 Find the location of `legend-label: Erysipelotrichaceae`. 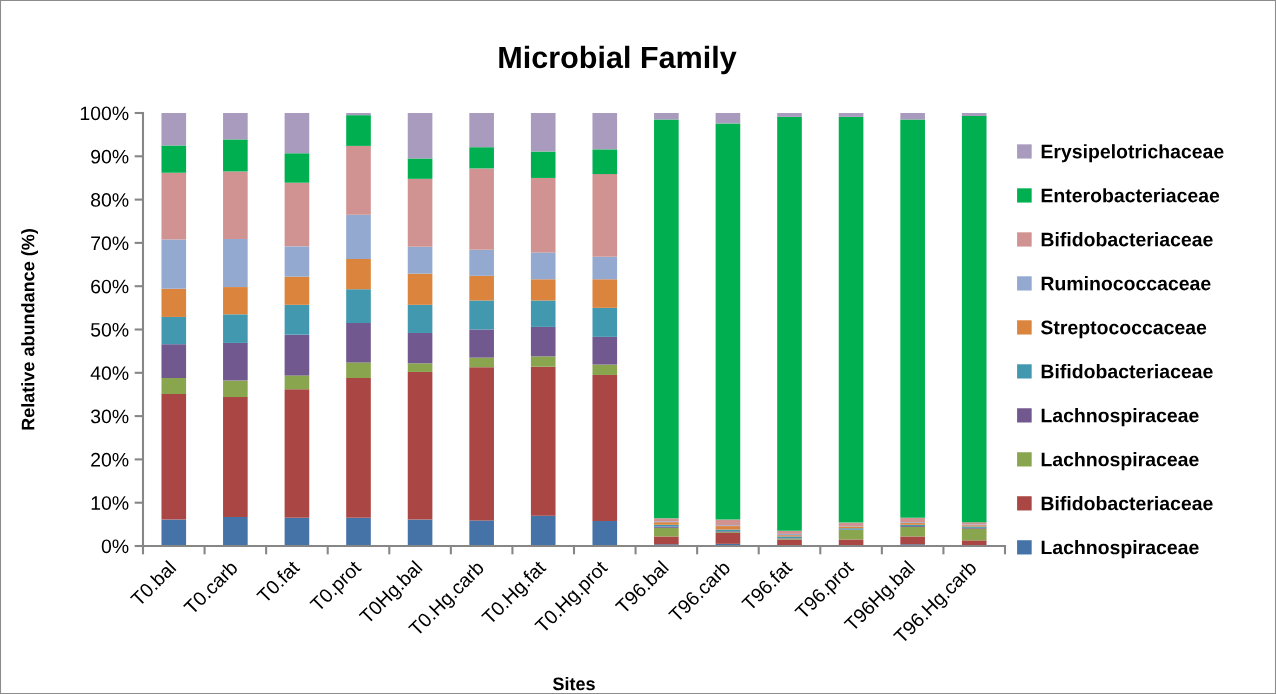

legend-label: Erysipelotrichaceae is located at coordinates (1132, 153).